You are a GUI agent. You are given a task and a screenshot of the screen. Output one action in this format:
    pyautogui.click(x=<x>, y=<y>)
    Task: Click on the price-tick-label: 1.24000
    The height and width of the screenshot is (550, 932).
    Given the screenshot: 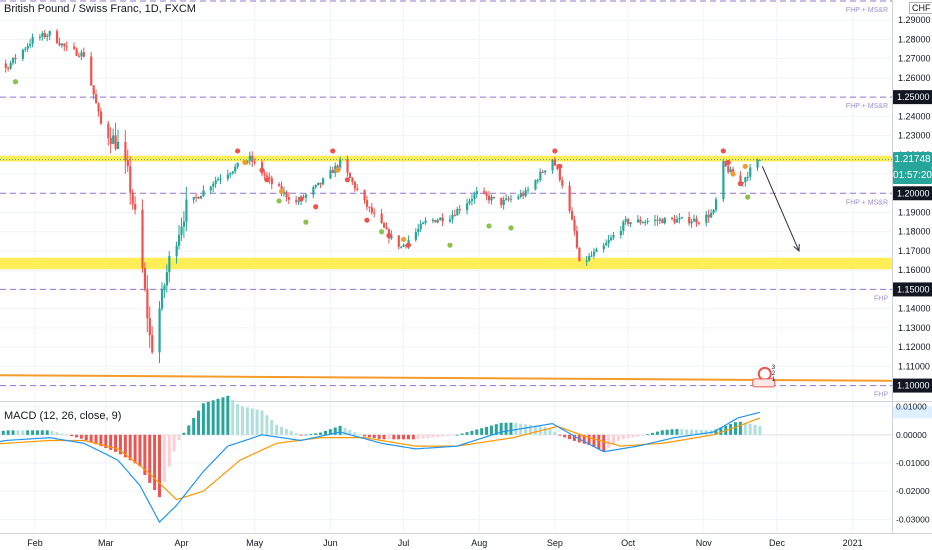 What is the action you would take?
    pyautogui.click(x=914, y=116)
    